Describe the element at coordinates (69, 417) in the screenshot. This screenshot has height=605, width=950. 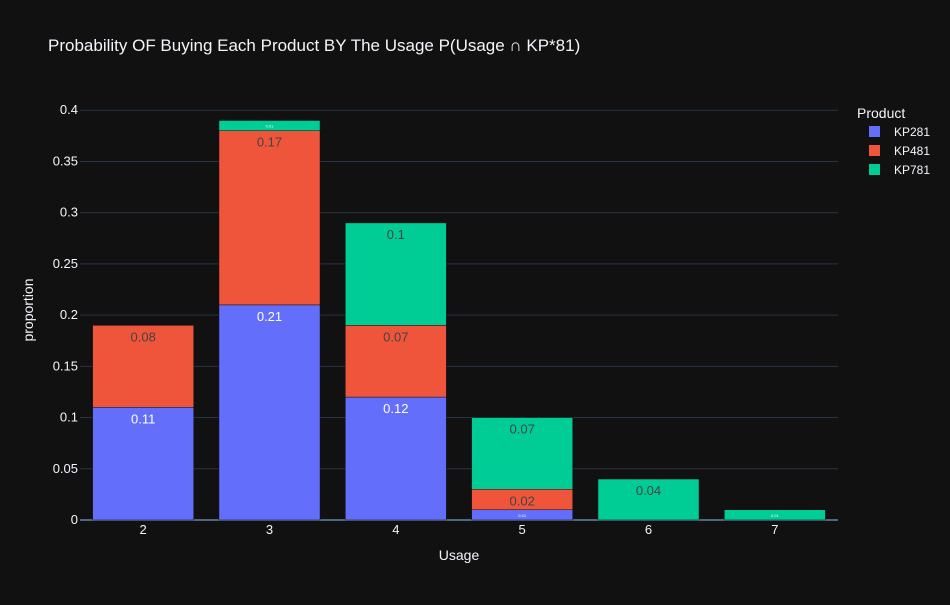
I see `y-tick-label: 0.1` at that location.